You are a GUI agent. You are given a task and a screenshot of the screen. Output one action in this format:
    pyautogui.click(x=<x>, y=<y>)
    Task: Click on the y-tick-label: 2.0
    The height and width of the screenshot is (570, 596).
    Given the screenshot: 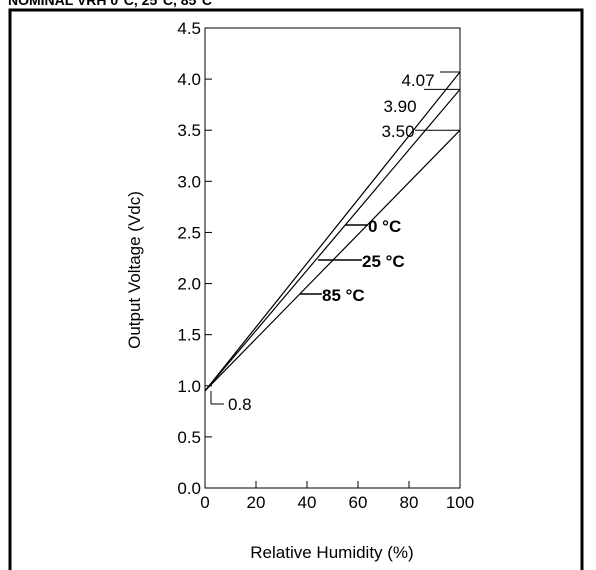 What is the action you would take?
    pyautogui.click(x=189, y=284)
    